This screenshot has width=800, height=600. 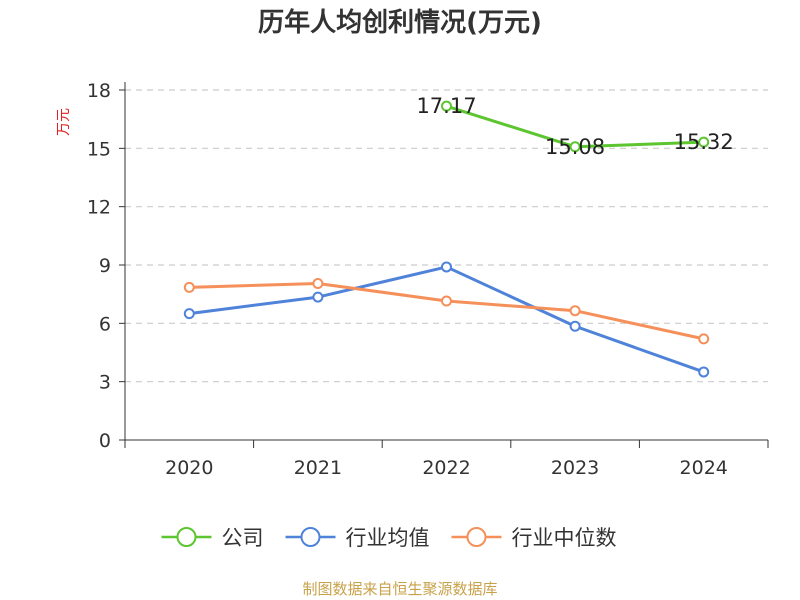 I want to click on legend-item: 行业中位数, so click(x=534, y=538).